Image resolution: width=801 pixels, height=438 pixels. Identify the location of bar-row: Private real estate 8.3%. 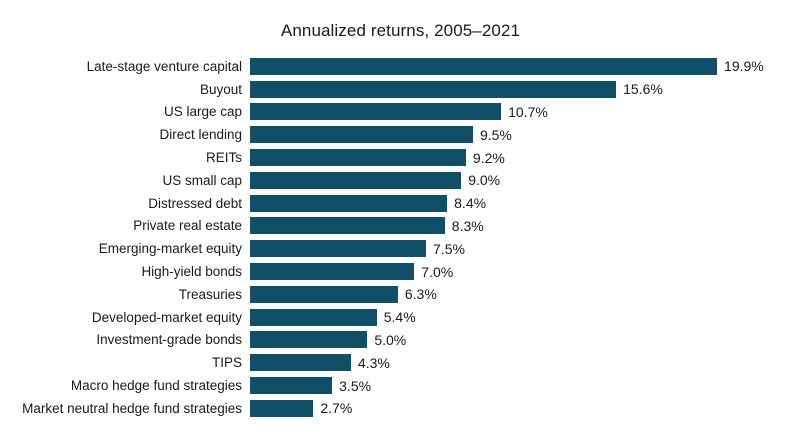
(400, 226).